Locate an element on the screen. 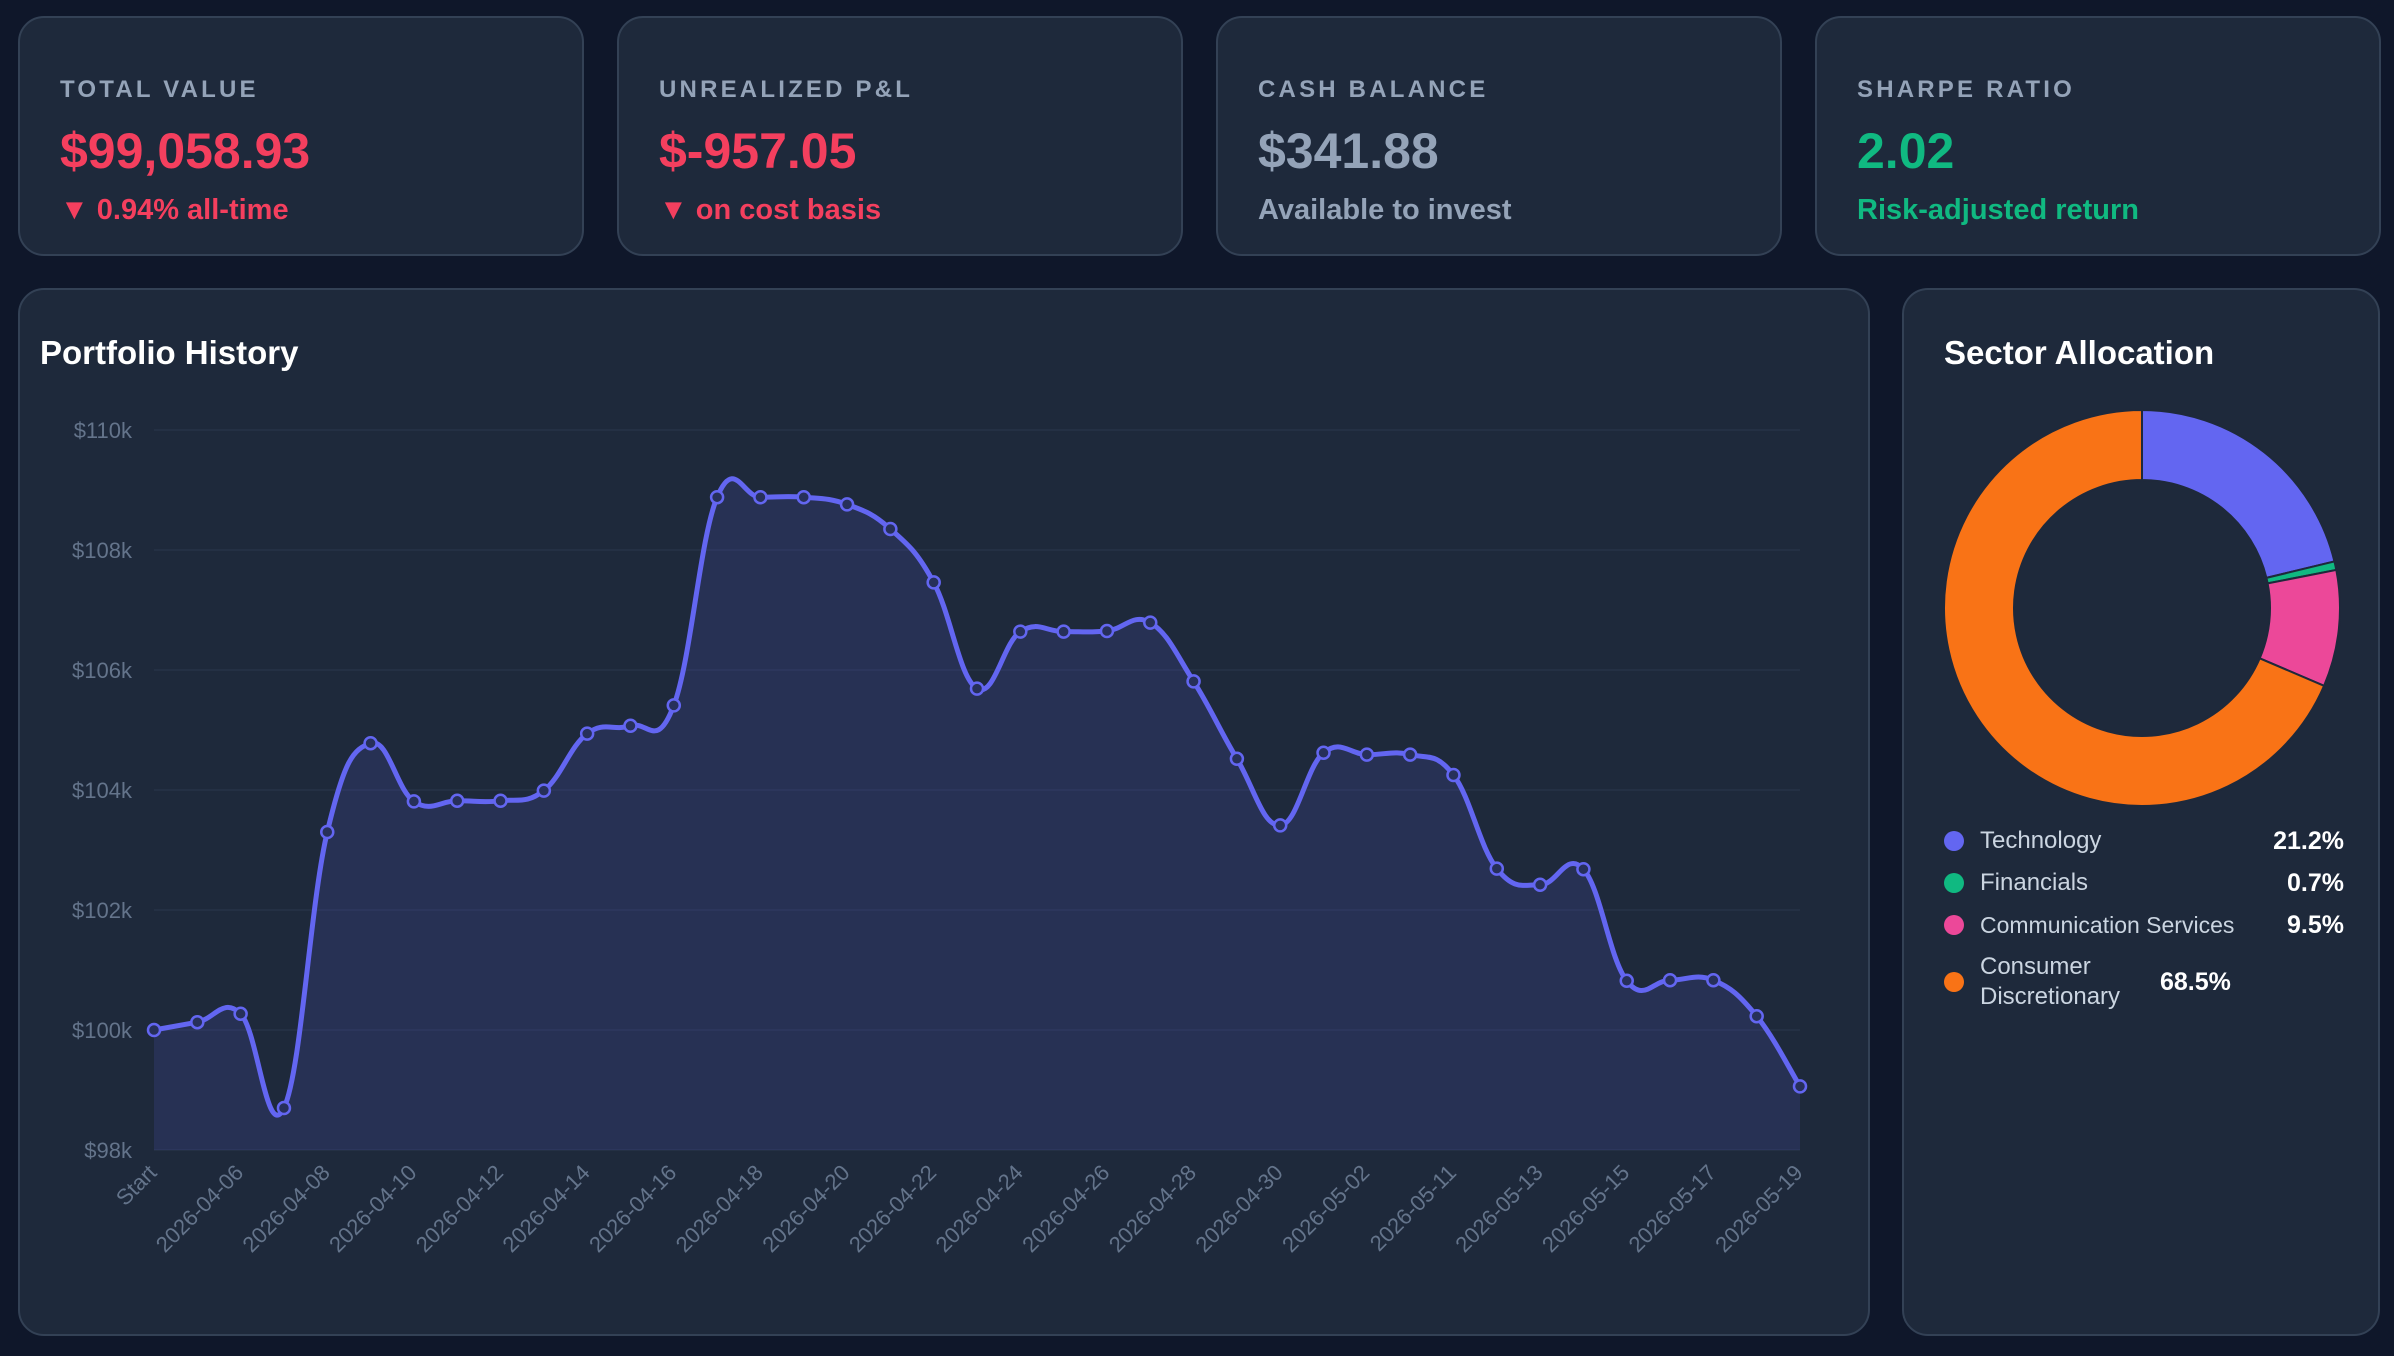  sector-allocation-title: Sector Allocation is located at coordinates (2079, 352).